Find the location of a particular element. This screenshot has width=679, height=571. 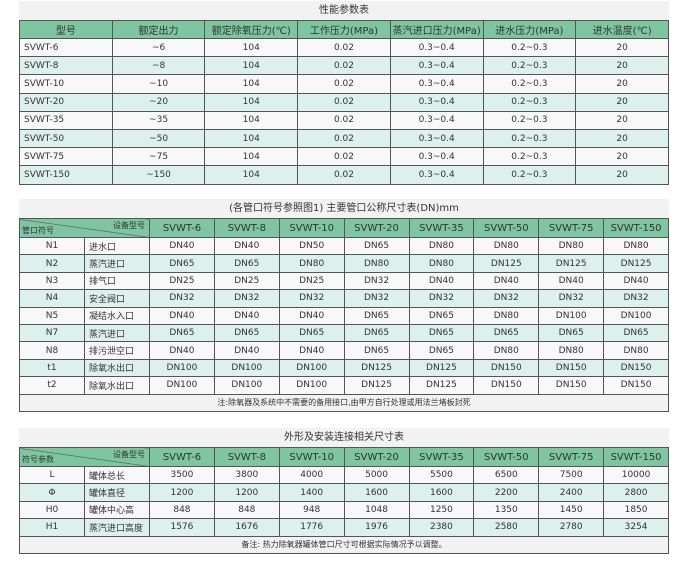

table-cell: ~8 is located at coordinates (158, 66).